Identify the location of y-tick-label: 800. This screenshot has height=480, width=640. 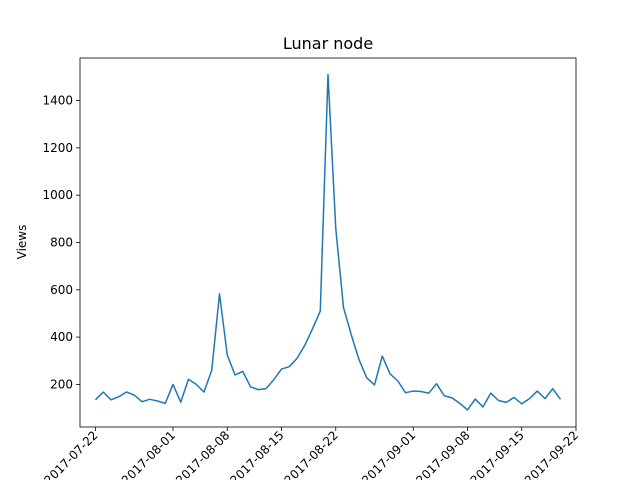
(61, 243).